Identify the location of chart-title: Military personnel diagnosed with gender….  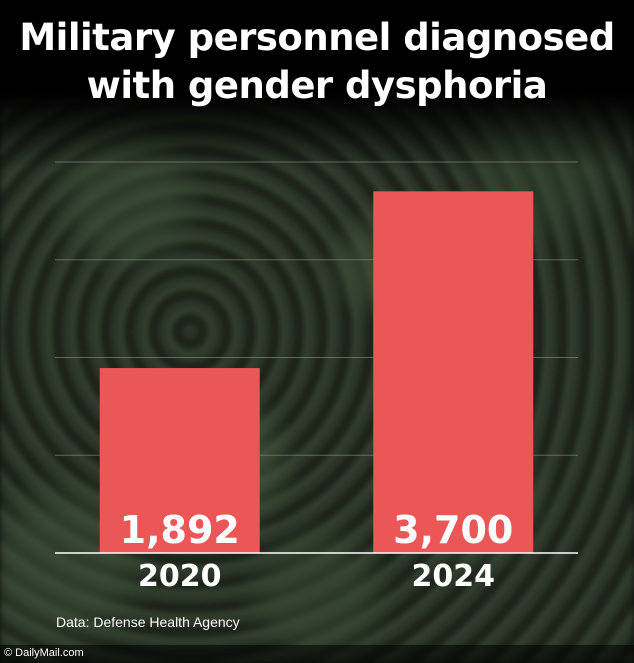
(317, 62).